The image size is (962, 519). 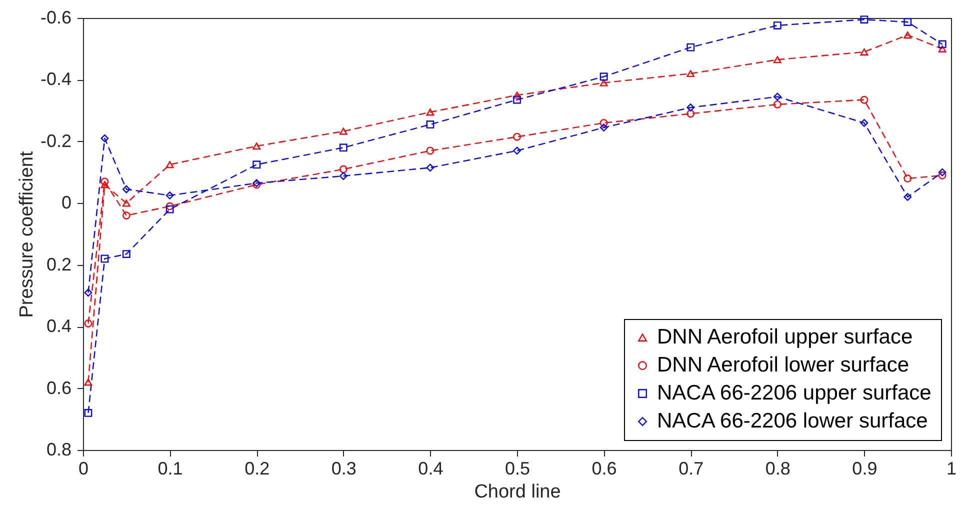 What do you see at coordinates (257, 468) in the screenshot?
I see `x-tick-label: 0.2` at bounding box center [257, 468].